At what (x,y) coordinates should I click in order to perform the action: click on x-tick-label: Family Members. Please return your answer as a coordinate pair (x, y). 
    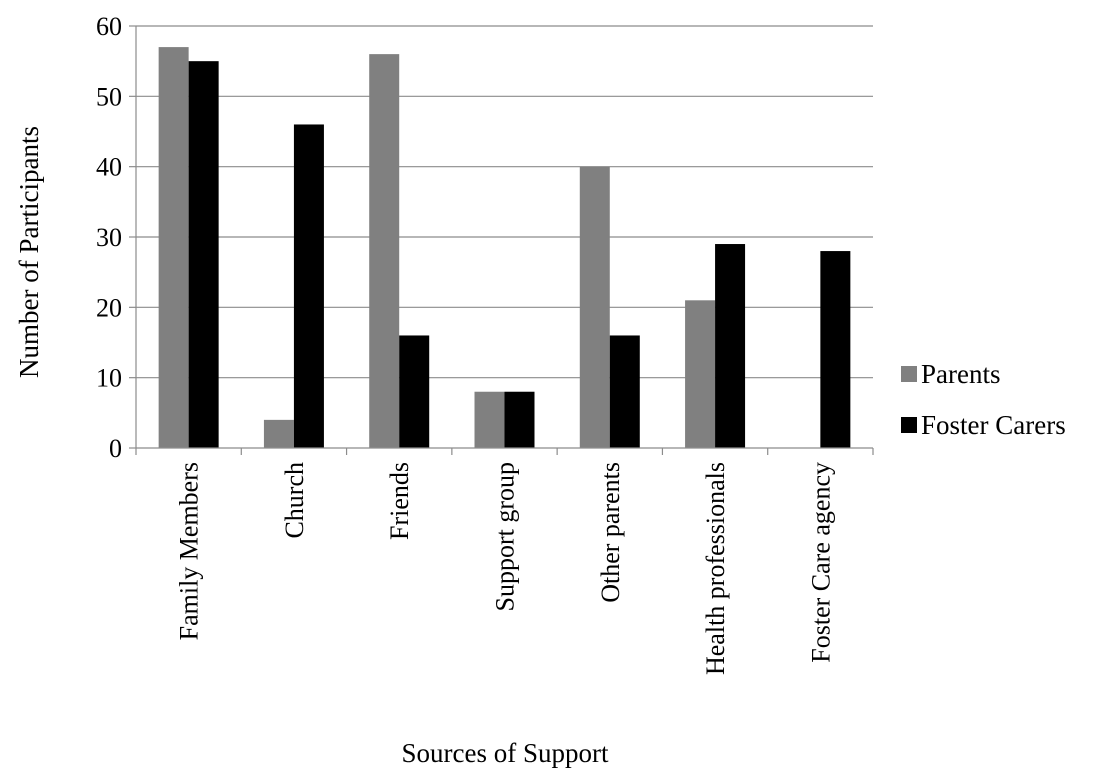
    Looking at the image, I should click on (189, 551).